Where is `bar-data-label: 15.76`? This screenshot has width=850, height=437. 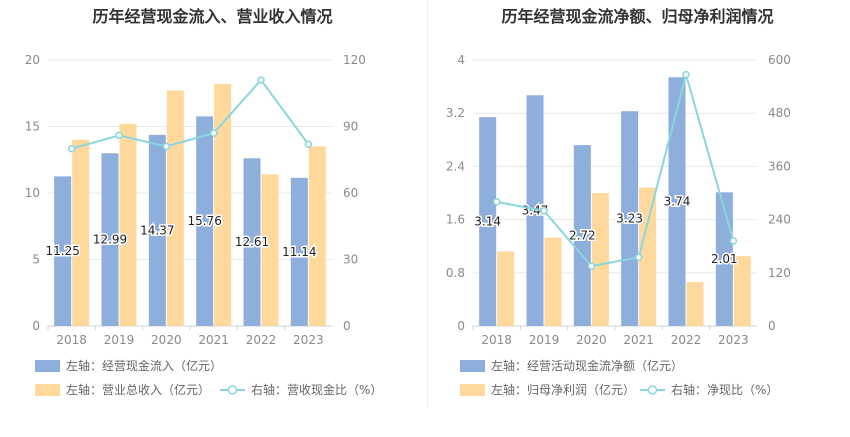
bar-data-label: 15.76 is located at coordinates (204, 221).